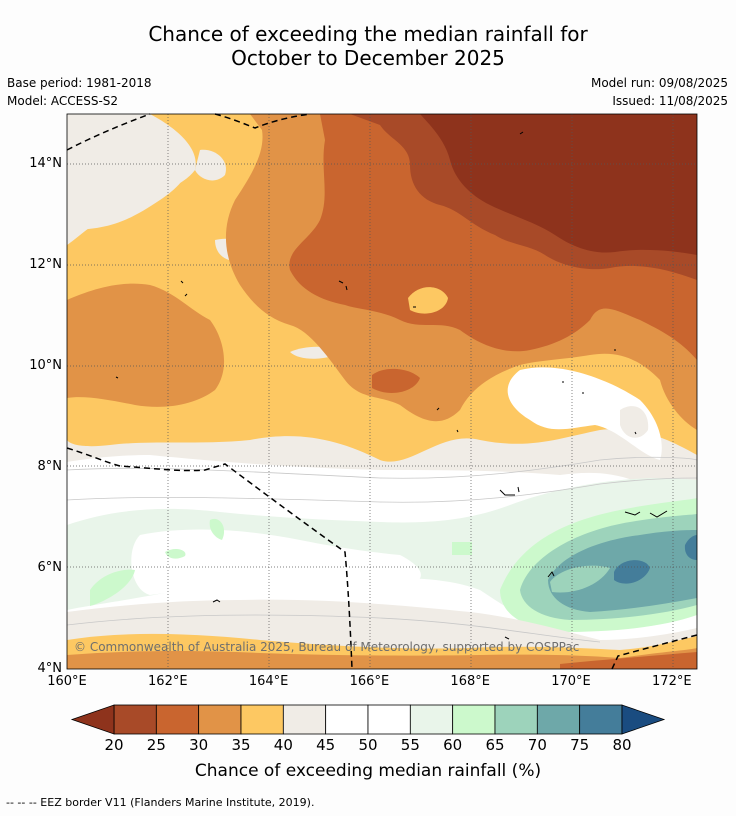 The height and width of the screenshot is (816, 736). Describe the element at coordinates (672, 681) in the screenshot. I see `x-tick-label: 172°E` at that location.